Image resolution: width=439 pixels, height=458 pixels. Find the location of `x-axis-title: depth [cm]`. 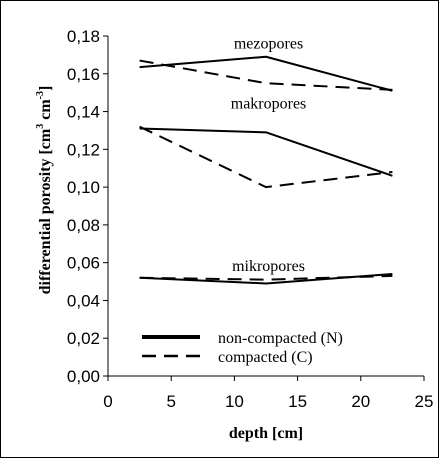

x-axis-title: depth [cm] is located at coordinates (266, 433).